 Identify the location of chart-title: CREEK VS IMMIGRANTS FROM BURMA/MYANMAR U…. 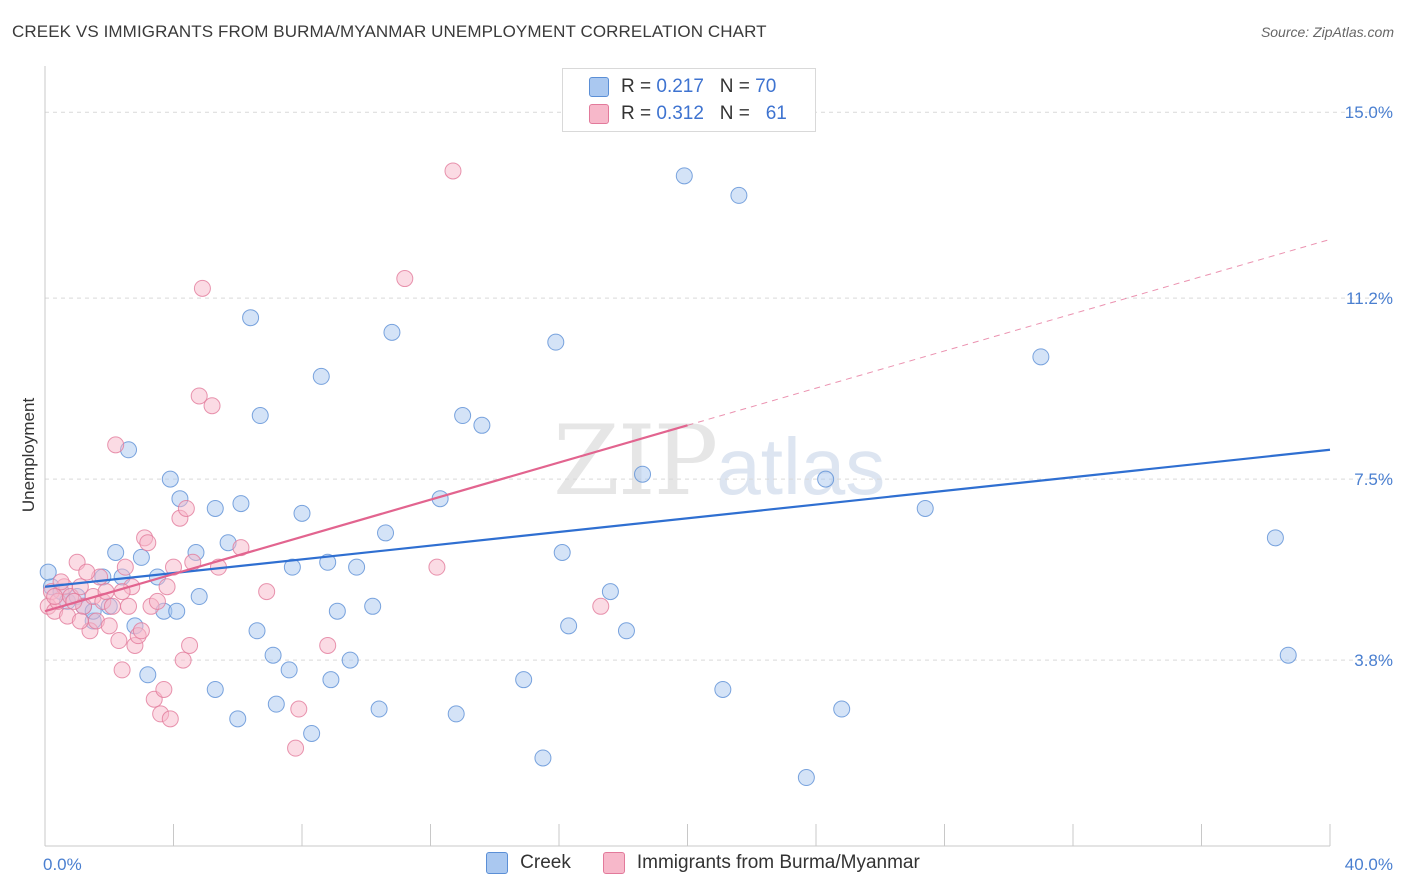
(389, 31).